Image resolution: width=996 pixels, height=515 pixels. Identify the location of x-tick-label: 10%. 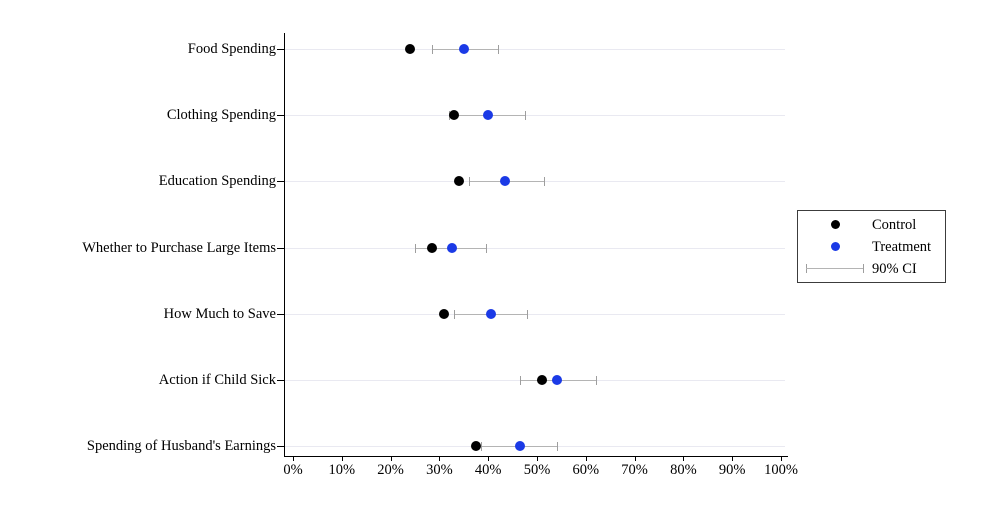
(342, 470).